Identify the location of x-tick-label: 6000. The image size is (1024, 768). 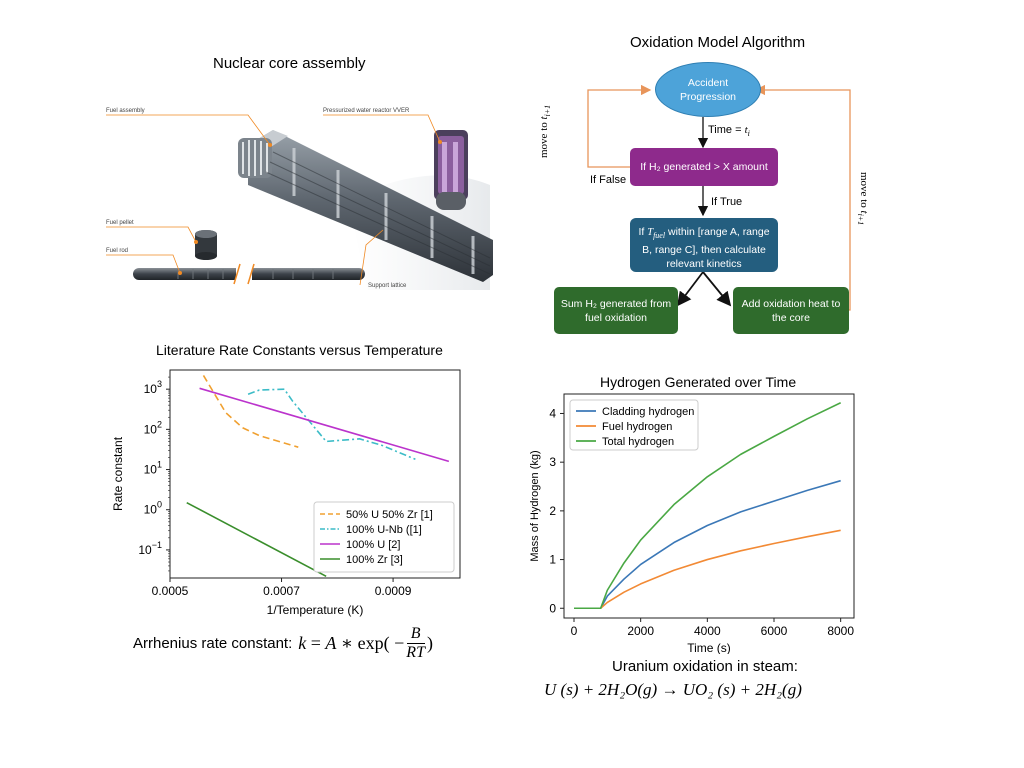
(774, 631).